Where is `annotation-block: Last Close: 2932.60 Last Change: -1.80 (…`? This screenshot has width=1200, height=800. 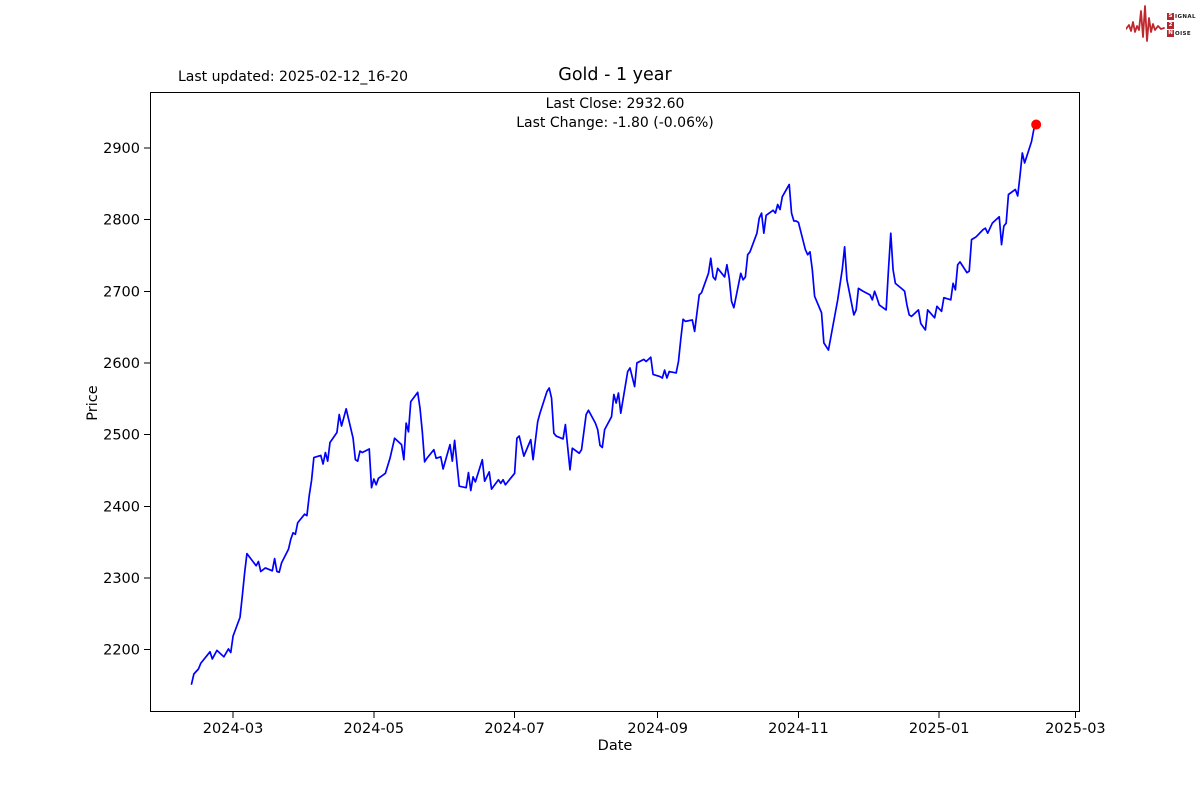 annotation-block: Last Close: 2932.60 Last Change: -1.80 (… is located at coordinates (615, 114).